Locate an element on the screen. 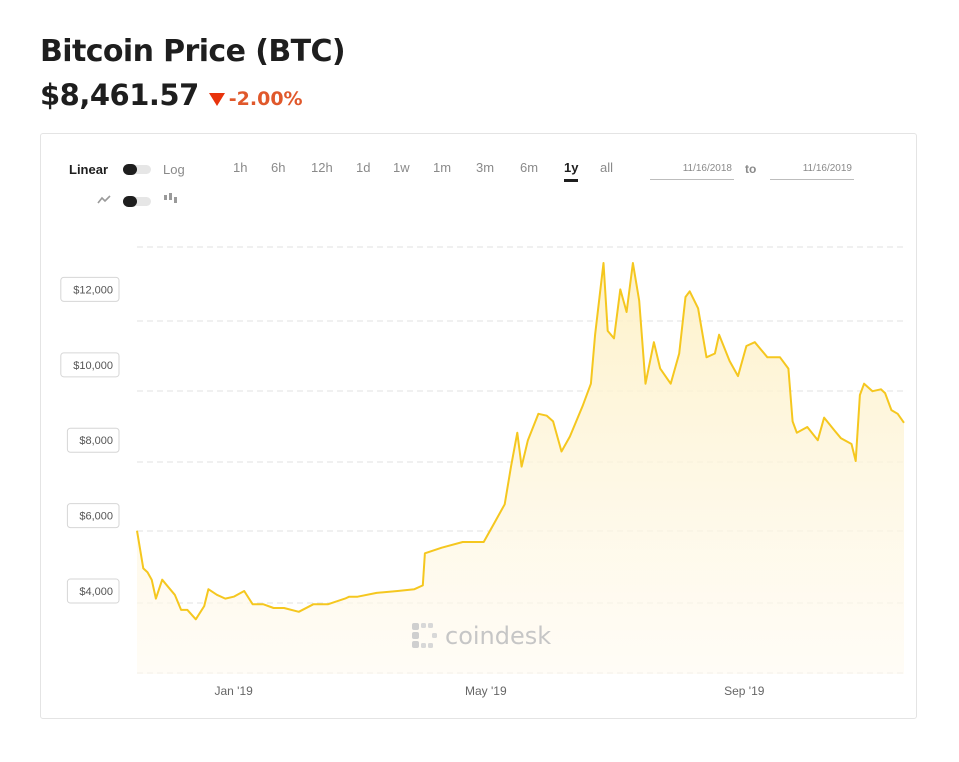 The height and width of the screenshot is (762, 959). down-arrow-icon is located at coordinates (216, 99).